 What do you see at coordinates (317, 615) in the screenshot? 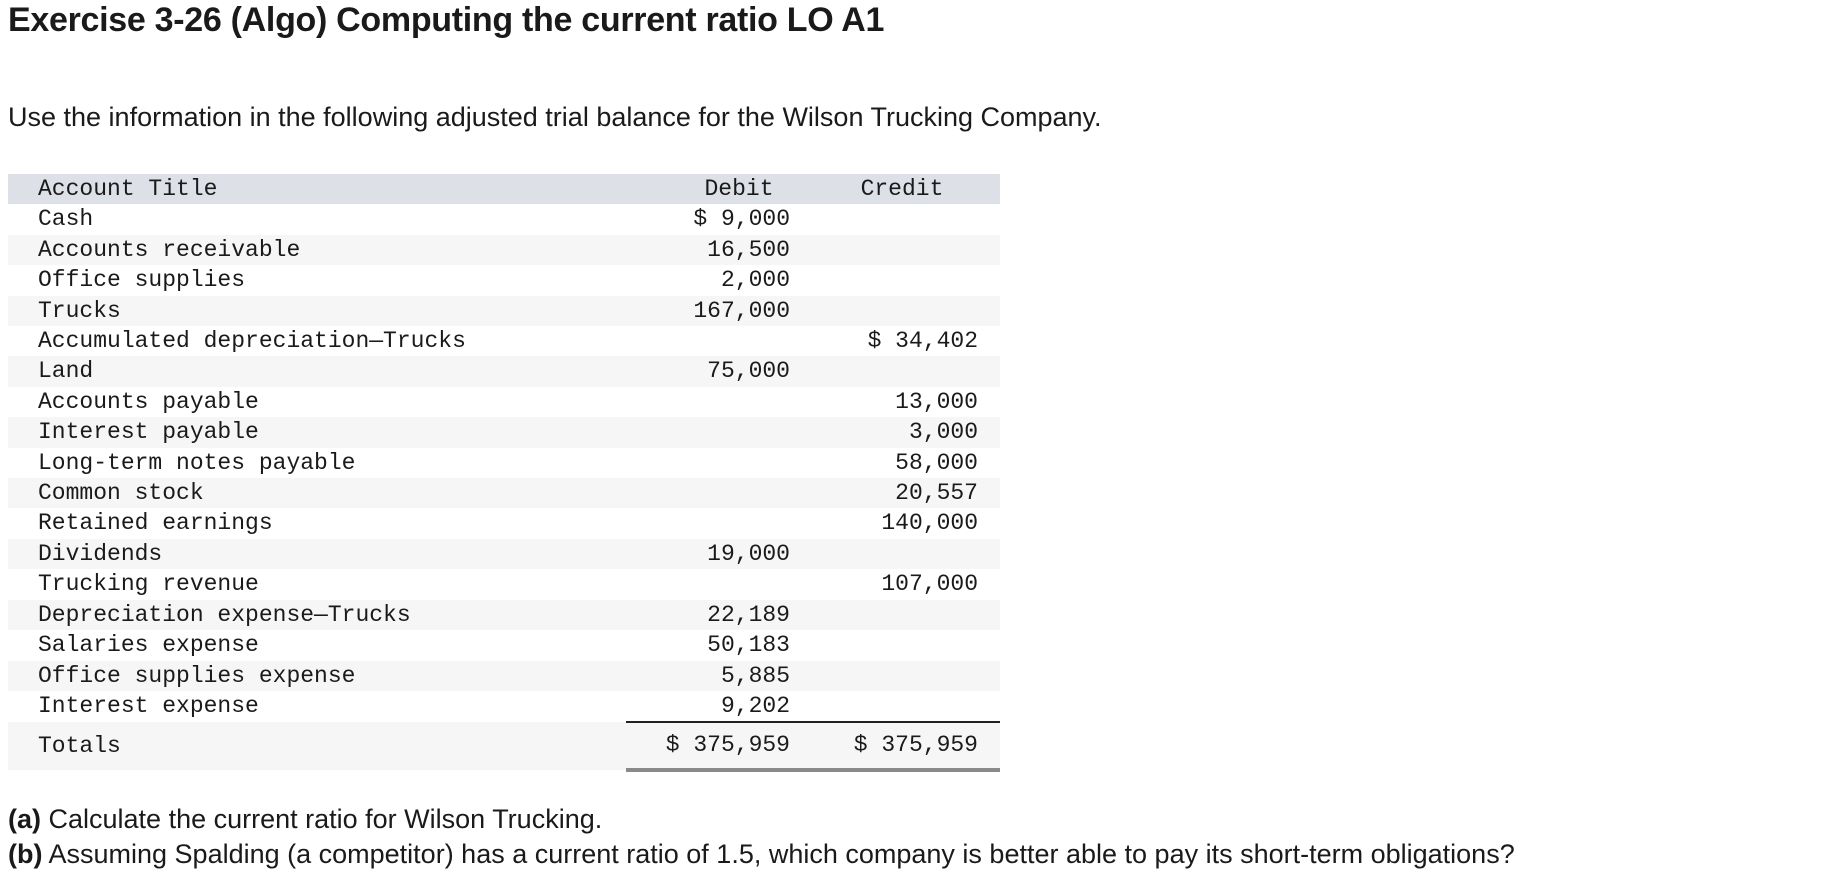
I see `account-cell: Depreciation expense—Trucks` at bounding box center [317, 615].